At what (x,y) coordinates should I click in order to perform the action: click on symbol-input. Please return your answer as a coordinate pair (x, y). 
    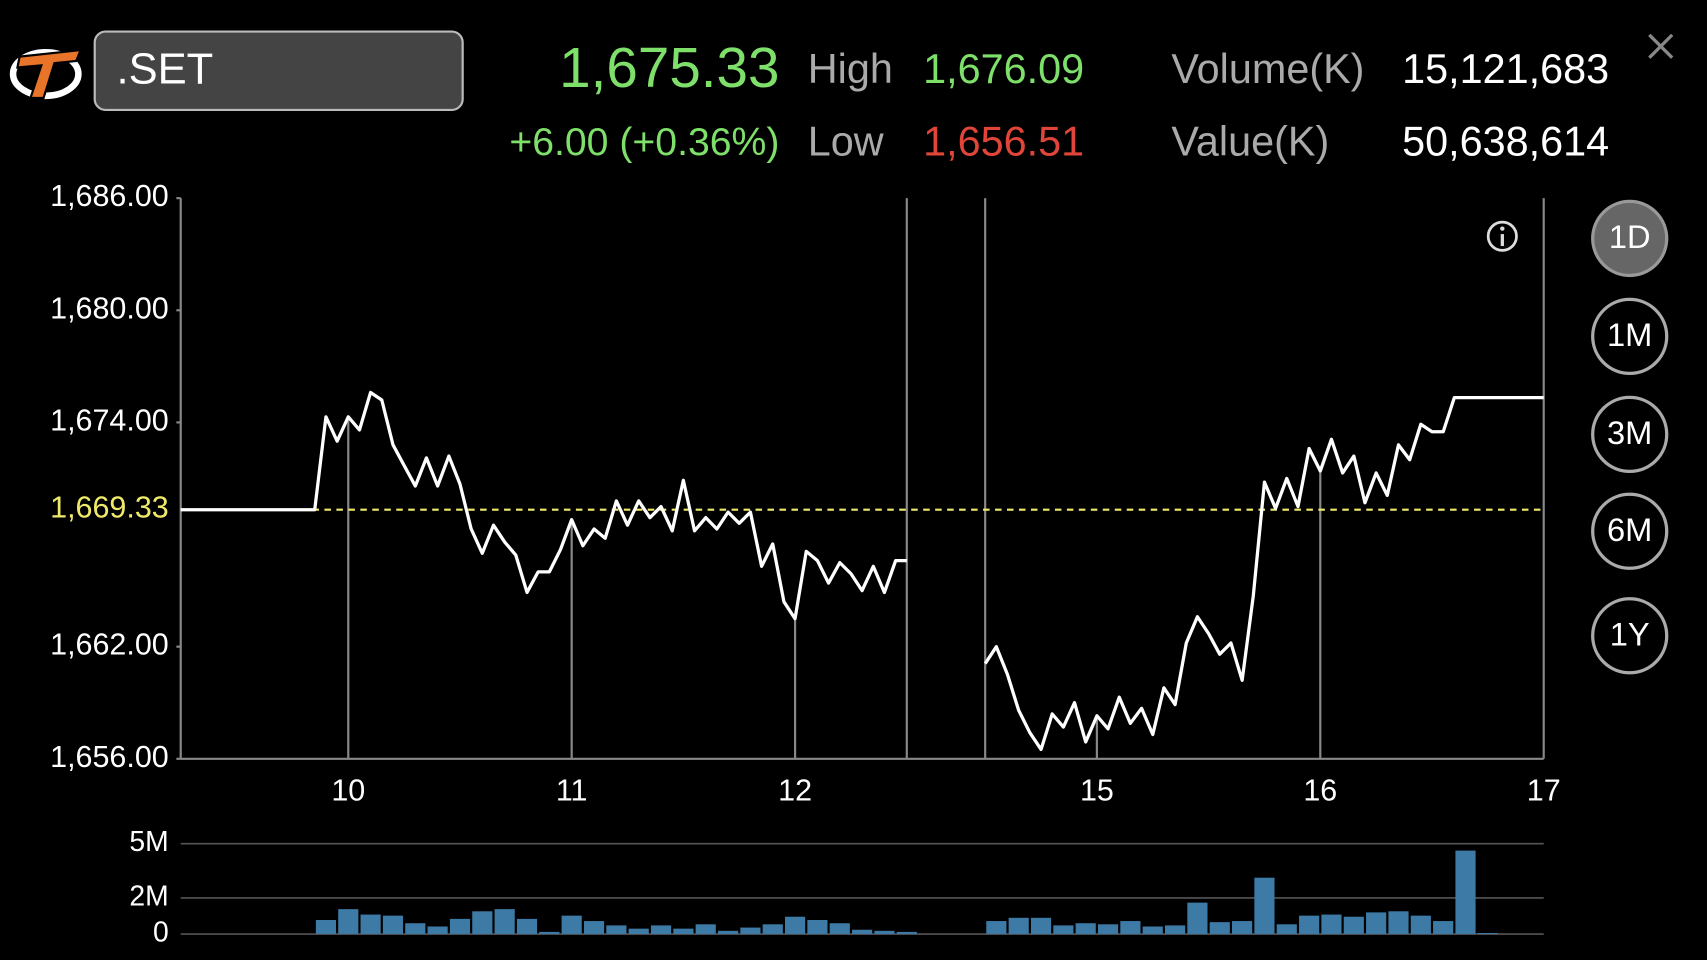
    Looking at the image, I should click on (278, 71).